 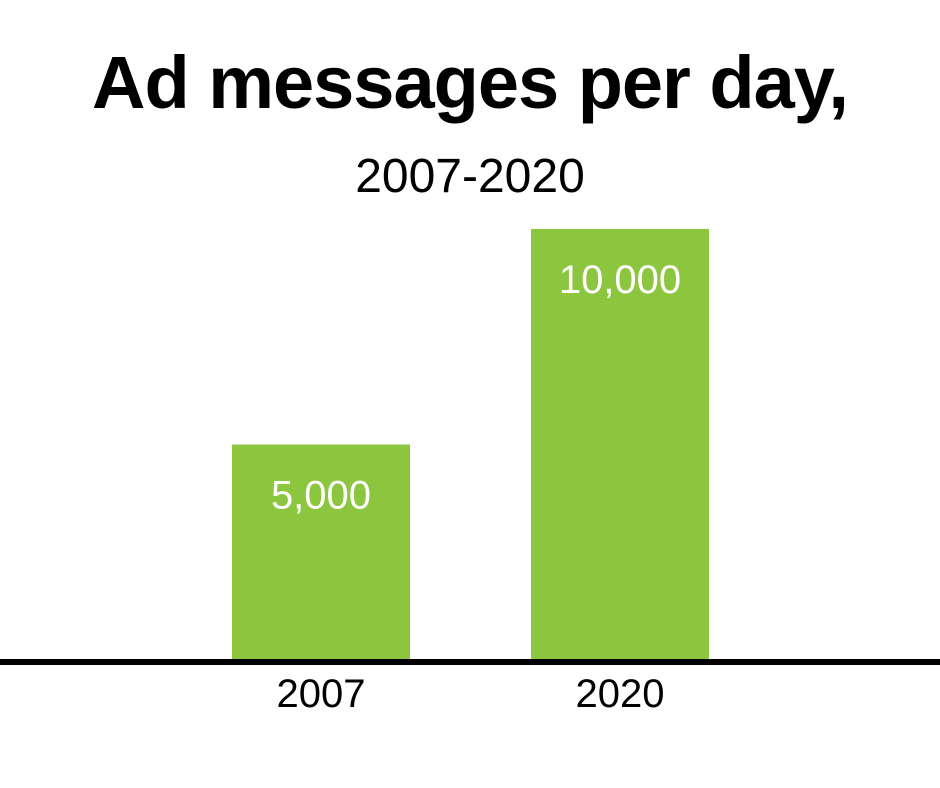 What do you see at coordinates (321, 694) in the screenshot?
I see `x-tick-label-2007: 2007` at bounding box center [321, 694].